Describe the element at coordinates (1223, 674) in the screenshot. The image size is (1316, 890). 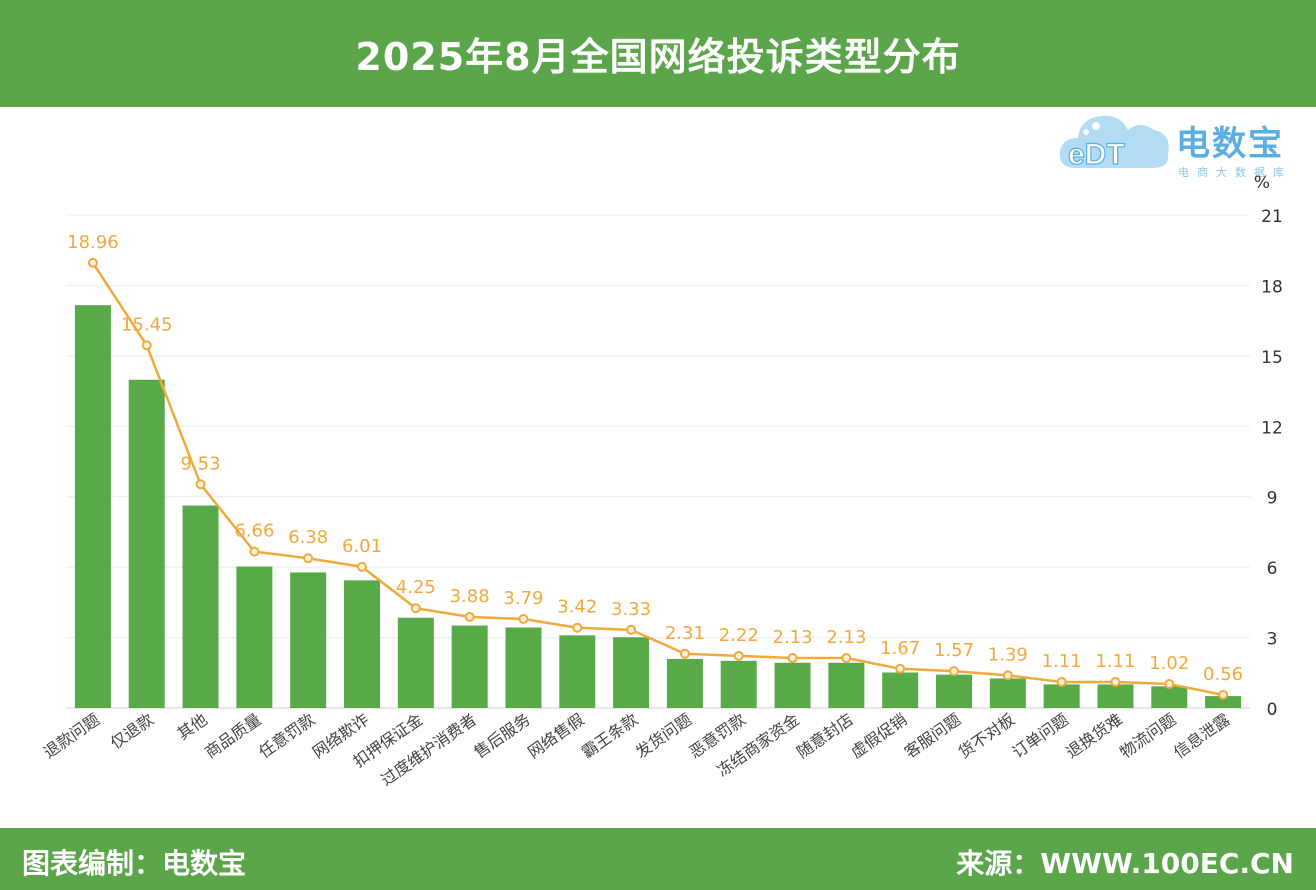
I see `data-label: 0.56` at that location.